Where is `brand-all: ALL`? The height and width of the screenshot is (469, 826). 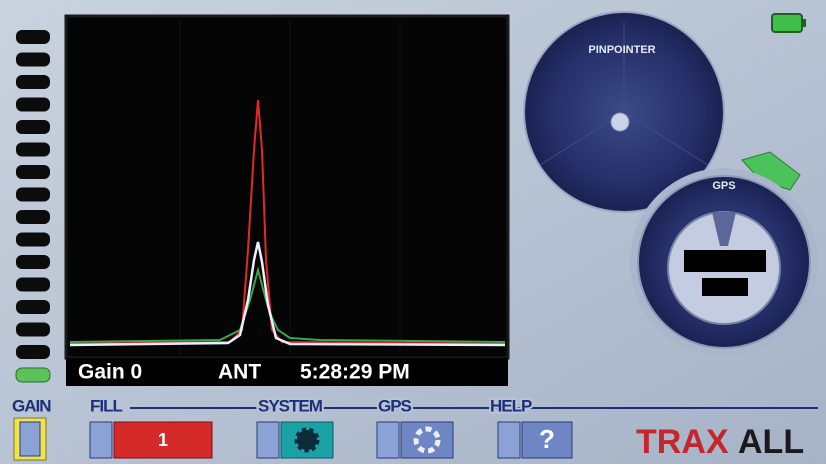
brand-all: ALL is located at coordinates (771, 442).